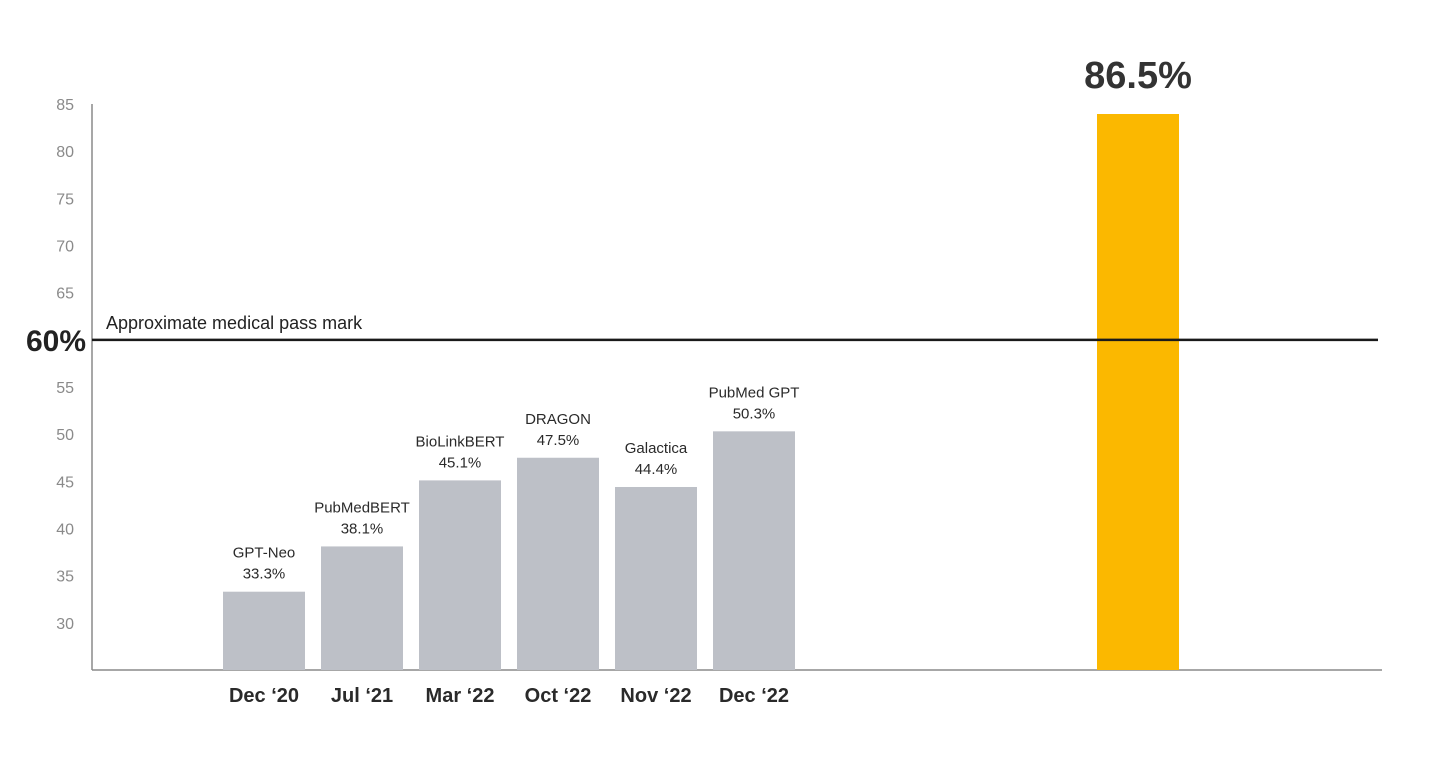  What do you see at coordinates (754, 413) in the screenshot?
I see `bar-value-label: 50.3%` at bounding box center [754, 413].